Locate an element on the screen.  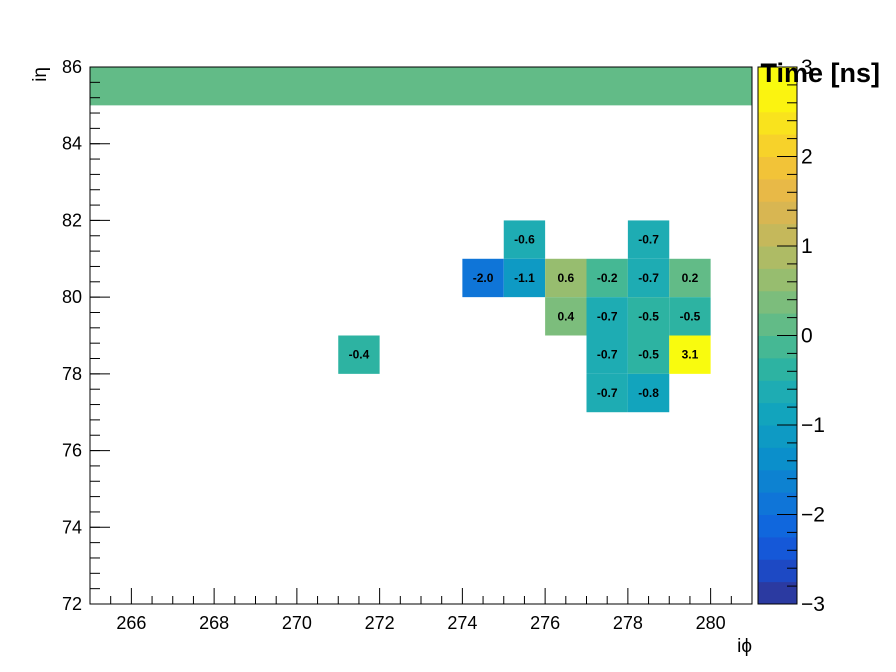
heatmap-cell-label: -1.1 is located at coordinates (524, 278).